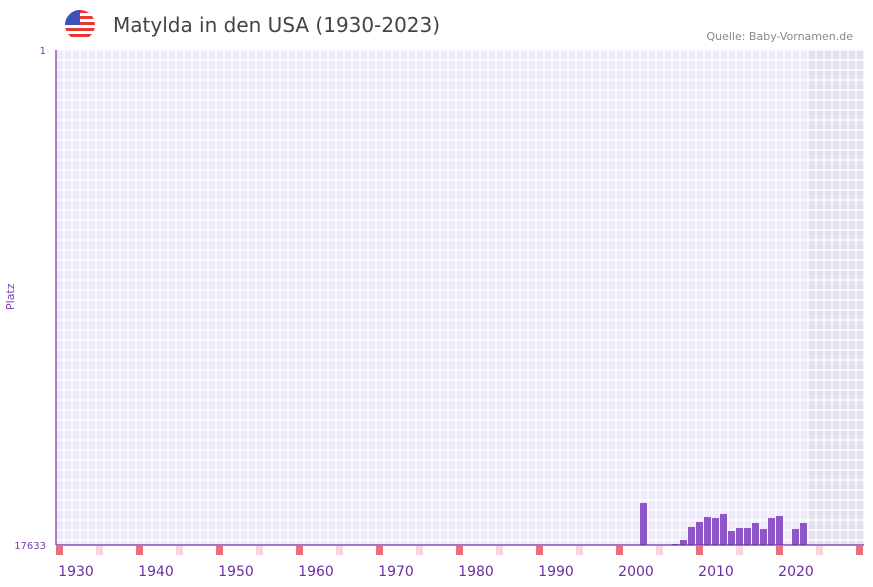 The image size is (873, 587). I want to click on bar-2014, so click(747, 536).